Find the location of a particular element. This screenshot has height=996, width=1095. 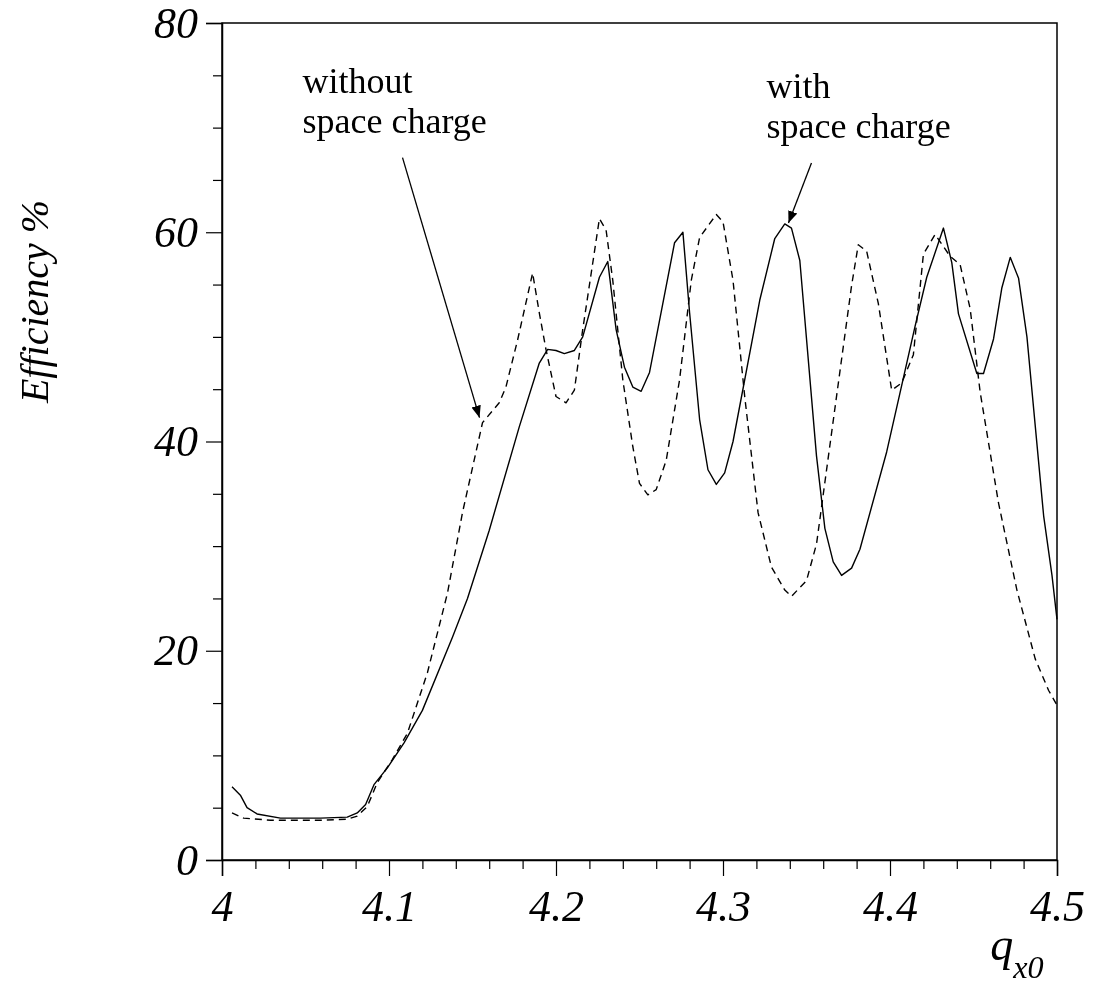

annotation: with space charge is located at coordinates (858, 106).